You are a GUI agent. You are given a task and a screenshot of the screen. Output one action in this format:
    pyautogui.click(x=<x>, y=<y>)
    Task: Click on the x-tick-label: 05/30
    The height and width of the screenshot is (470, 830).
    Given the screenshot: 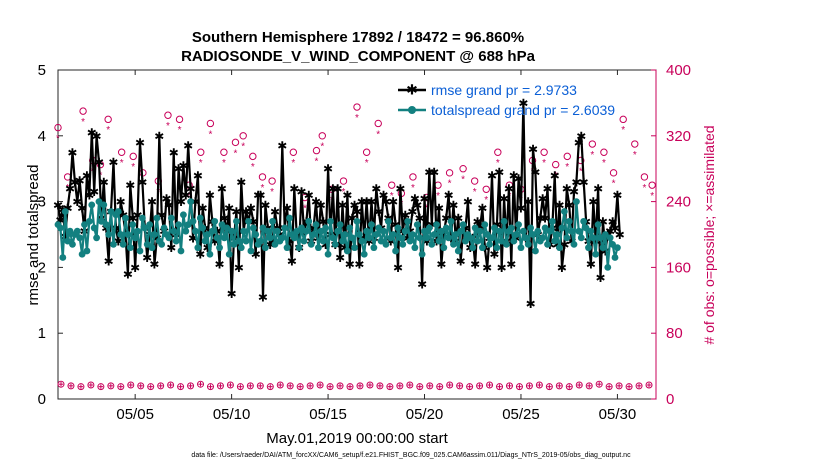 What is the action you would take?
    pyautogui.click(x=618, y=414)
    